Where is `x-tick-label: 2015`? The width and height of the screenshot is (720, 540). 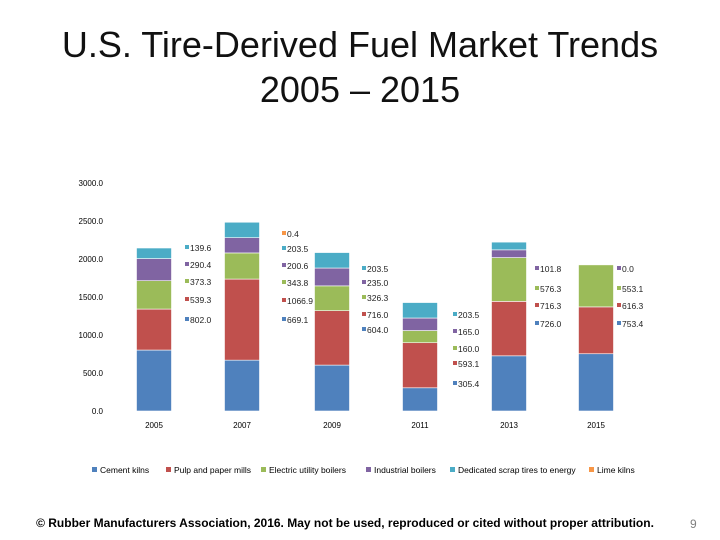
x-tick-label: 2015 is located at coordinates (596, 425).